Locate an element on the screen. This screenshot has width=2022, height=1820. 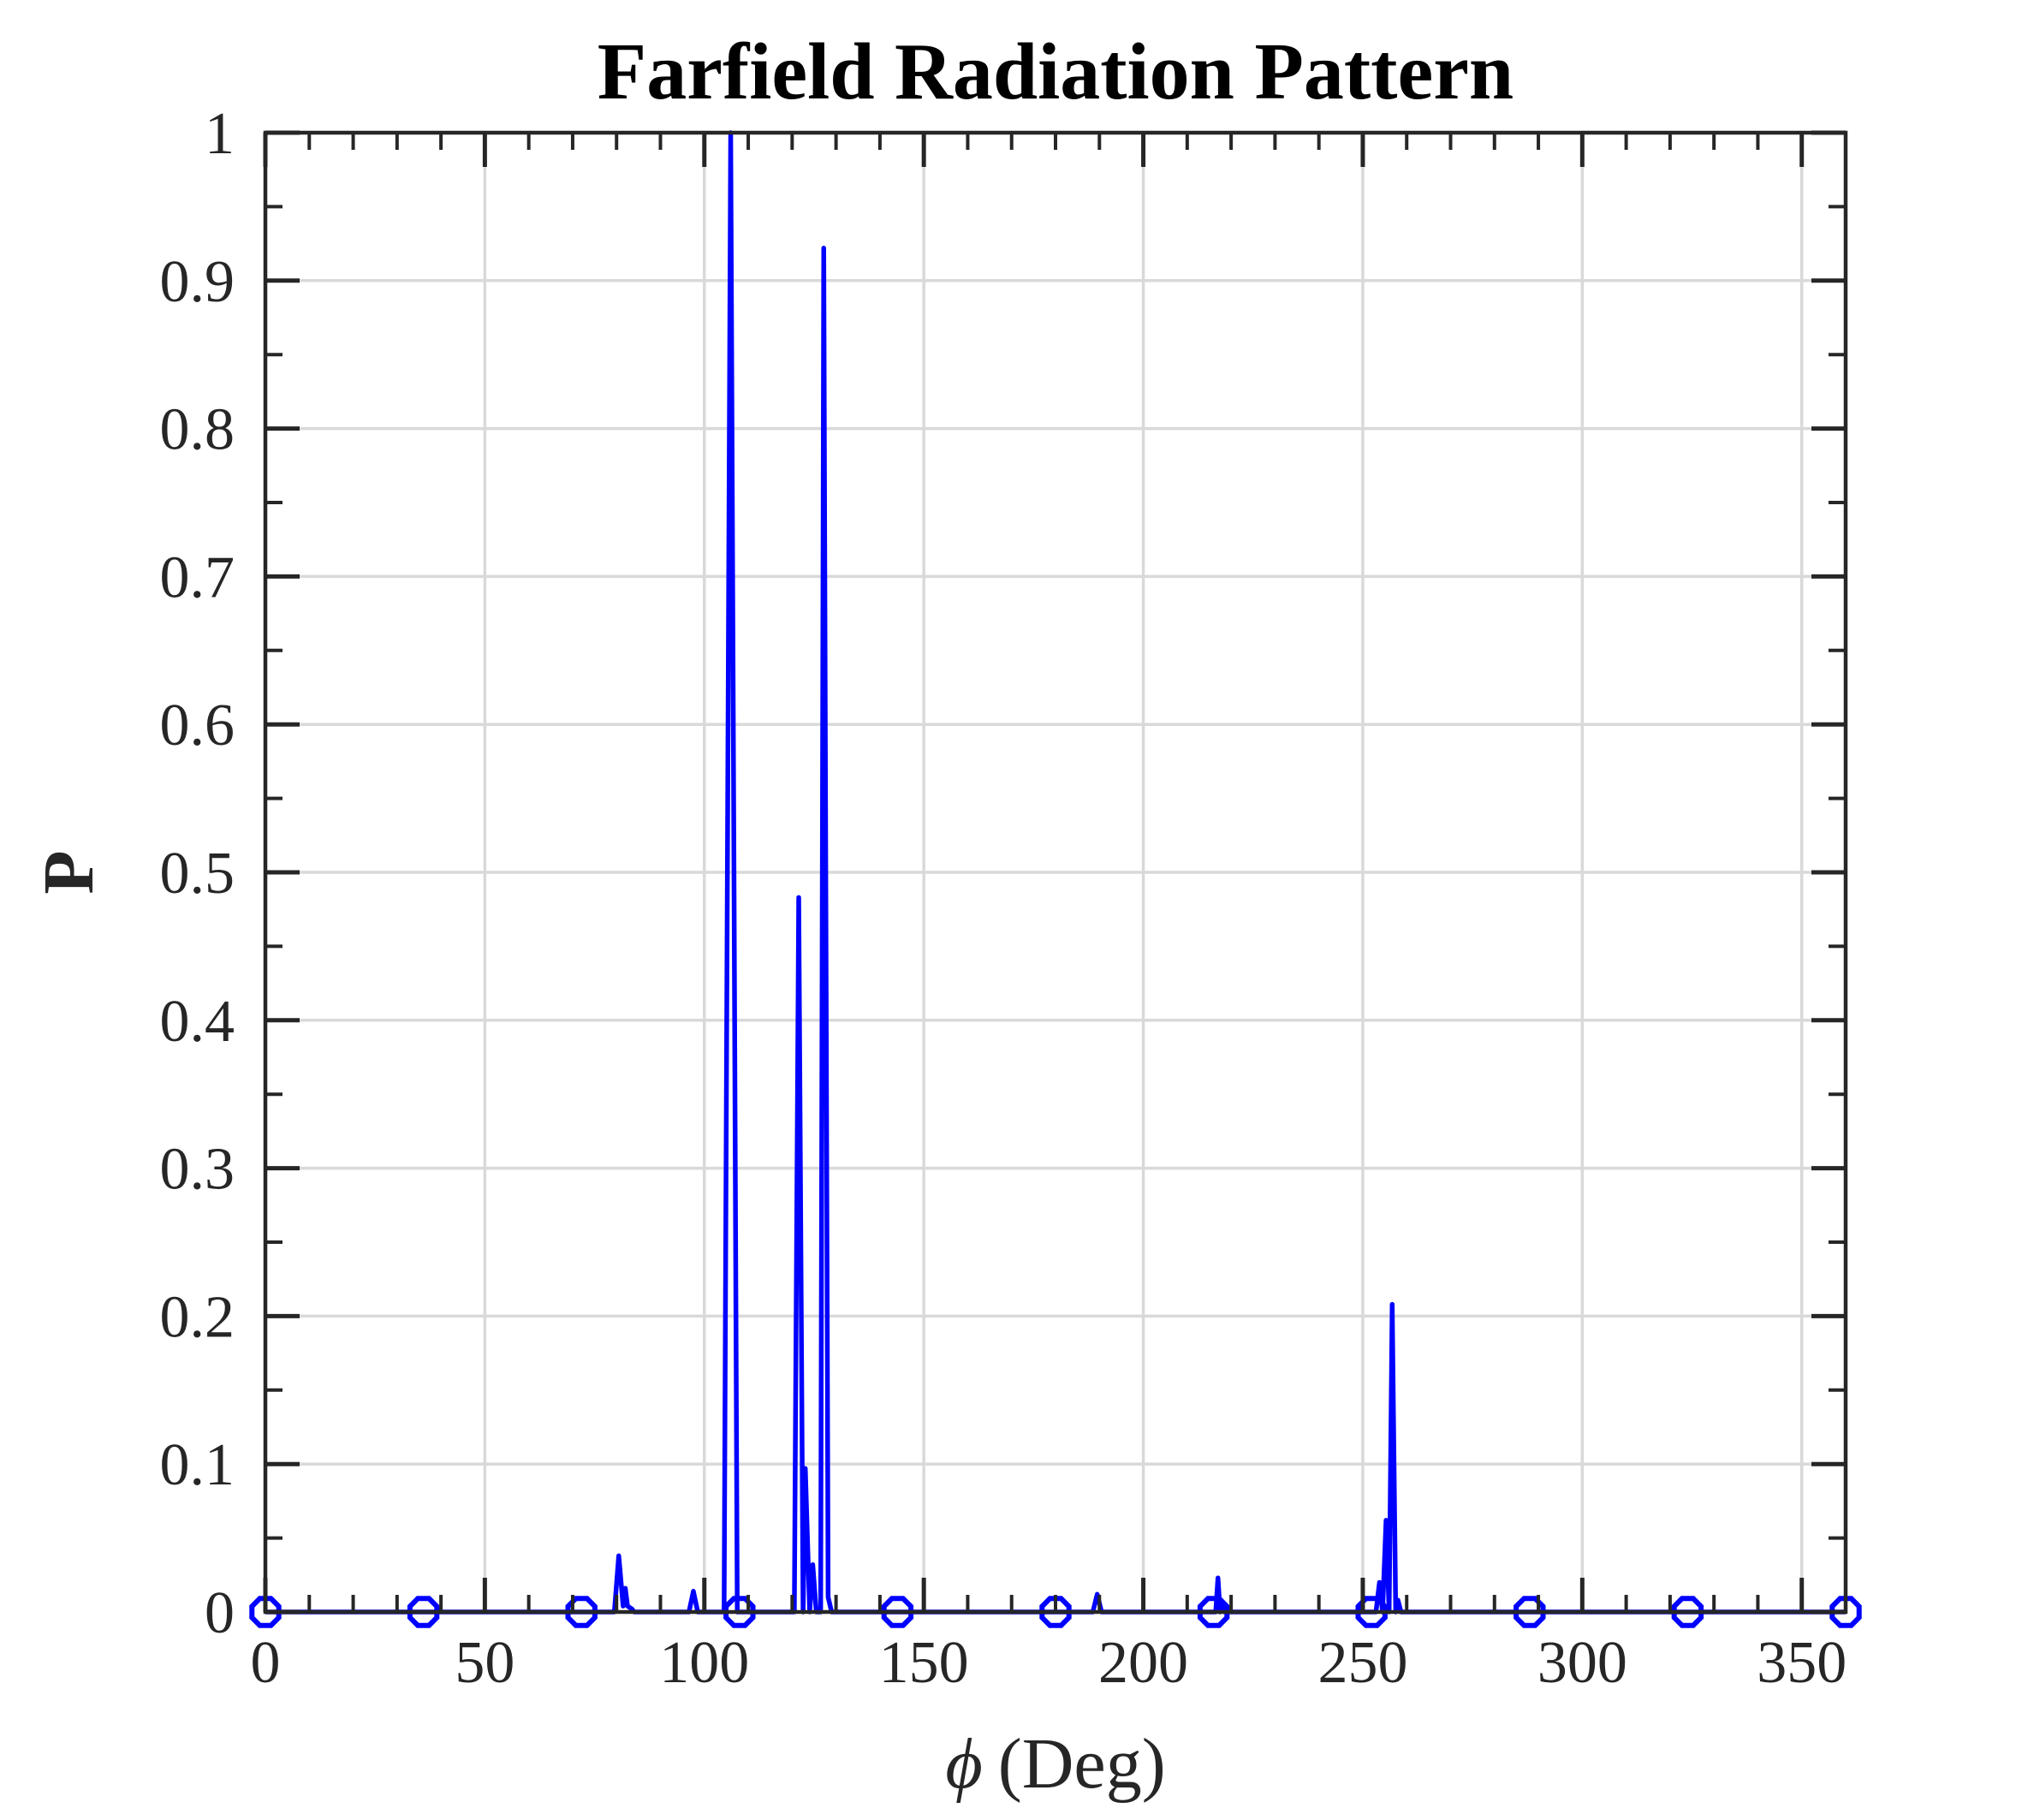
x-tick-label-0: 0 is located at coordinates (266, 1663).